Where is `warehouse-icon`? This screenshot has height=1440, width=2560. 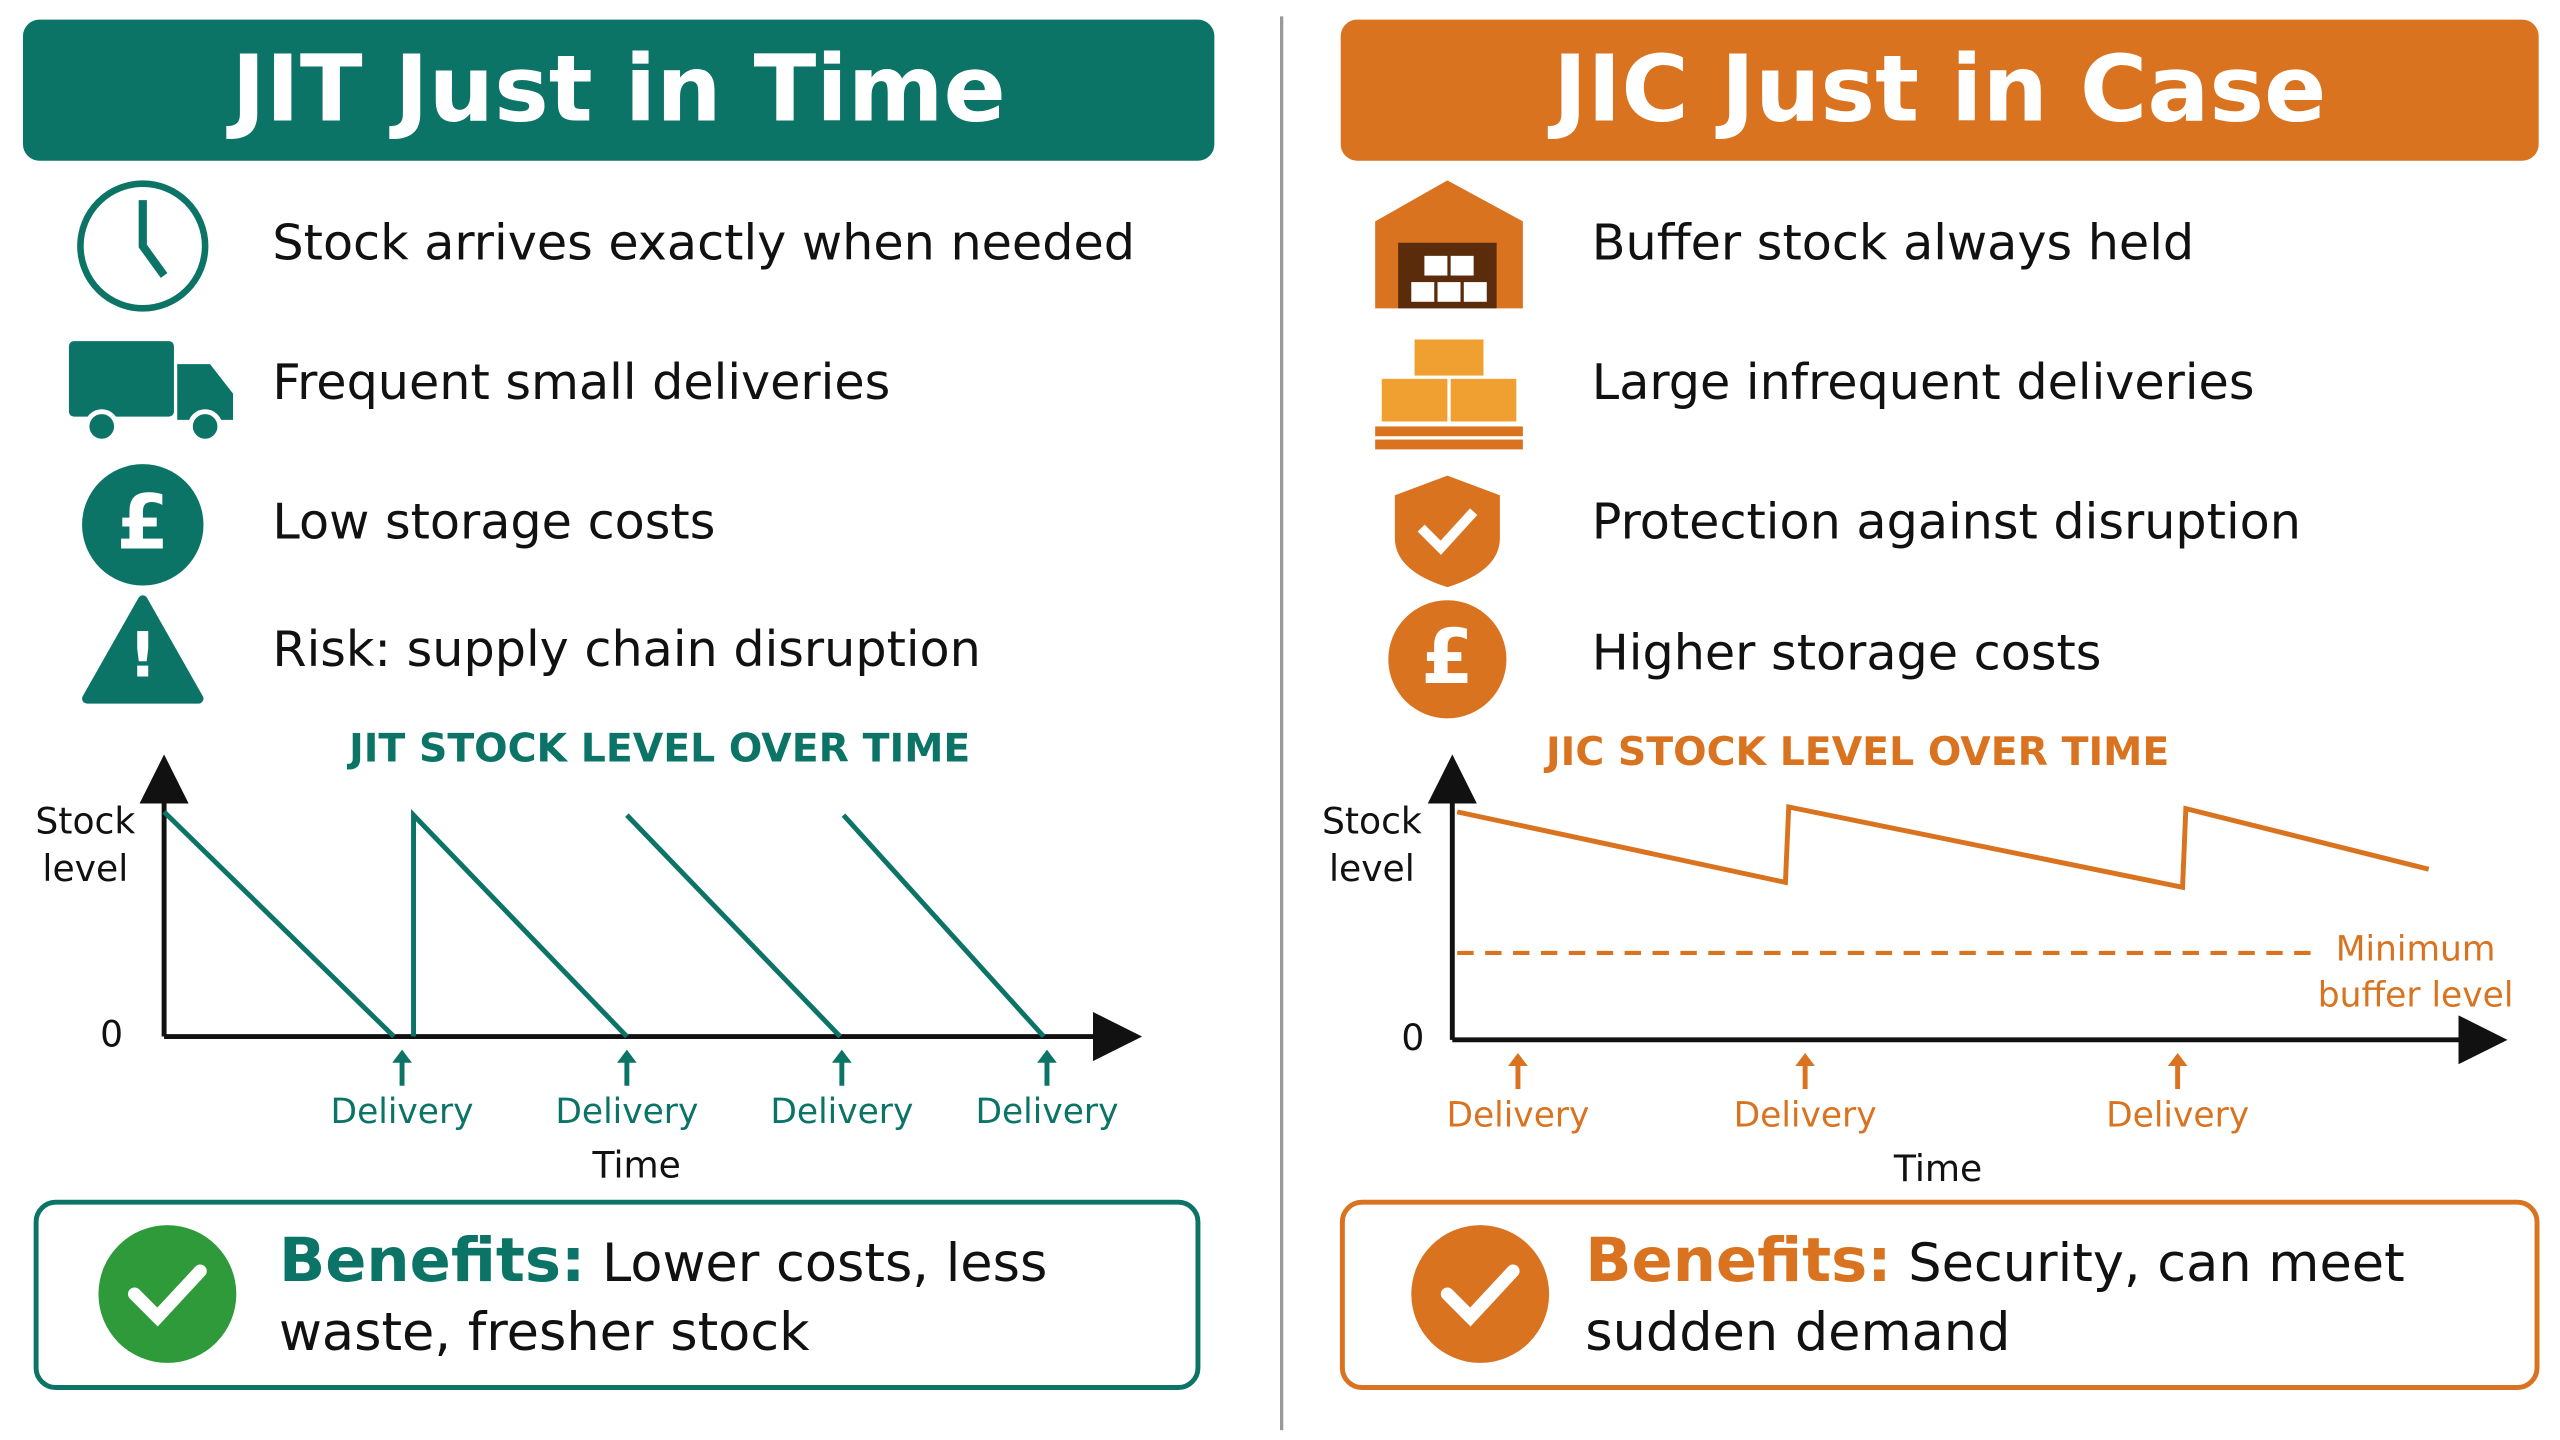
warehouse-icon is located at coordinates (1449, 244).